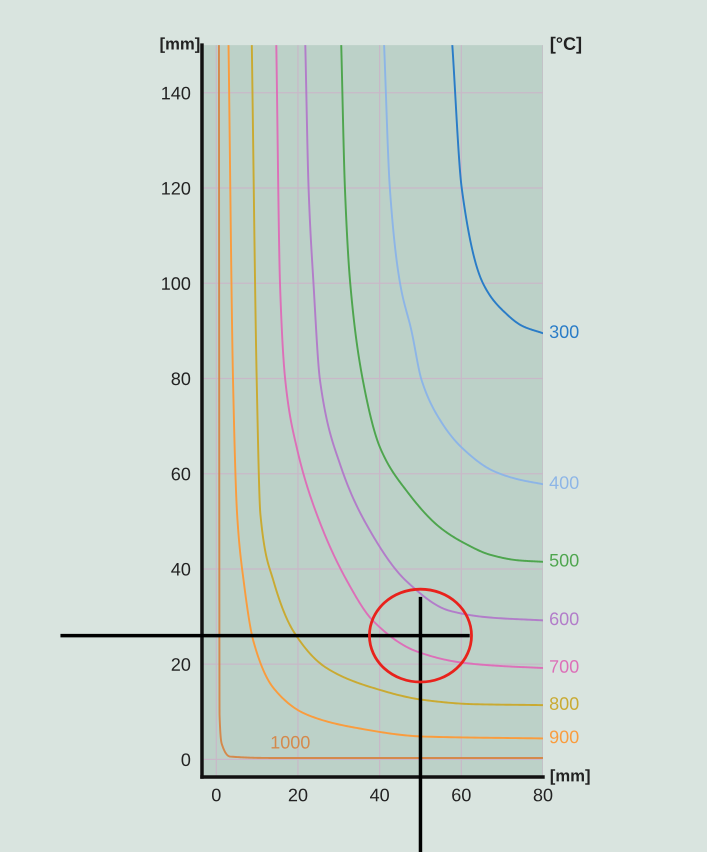 This screenshot has width=707, height=852. I want to click on y-tick-label: 140, so click(176, 93).